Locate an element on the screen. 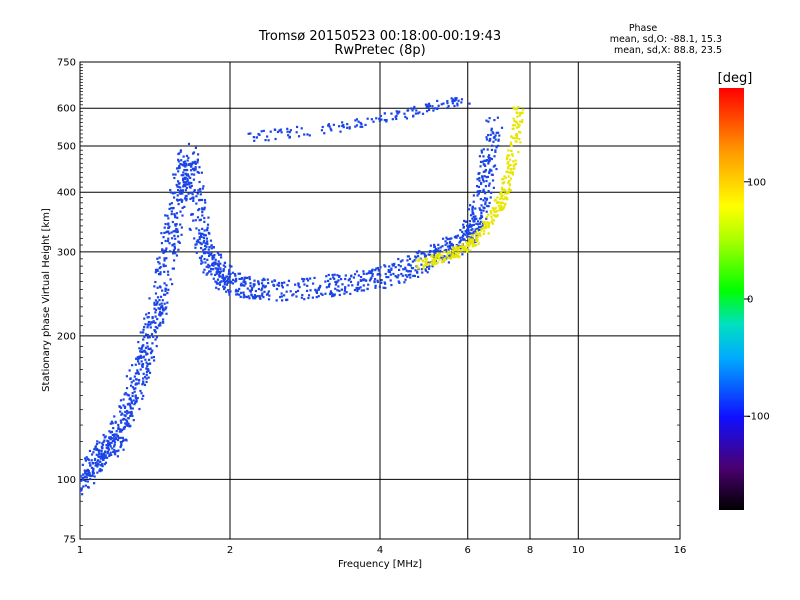 The image size is (800, 600). x-tick-label: 4 is located at coordinates (380, 550).